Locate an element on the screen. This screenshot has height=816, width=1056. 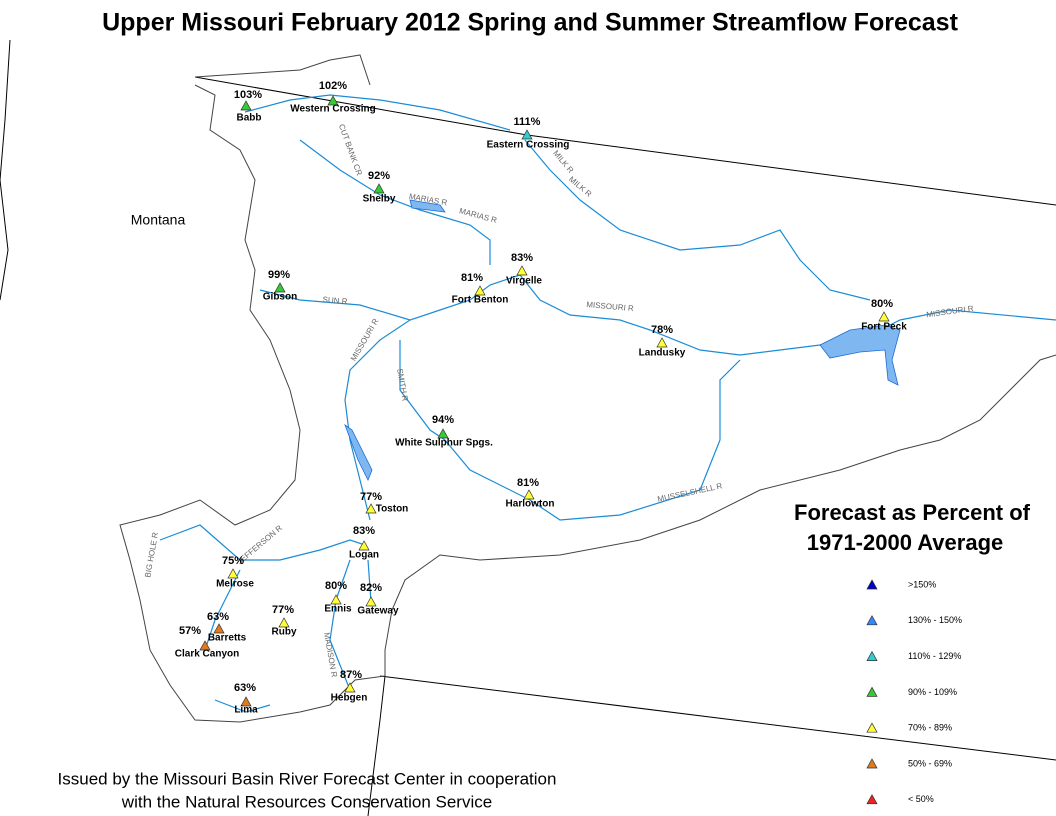
station-name: Lima is located at coordinates (246, 710).